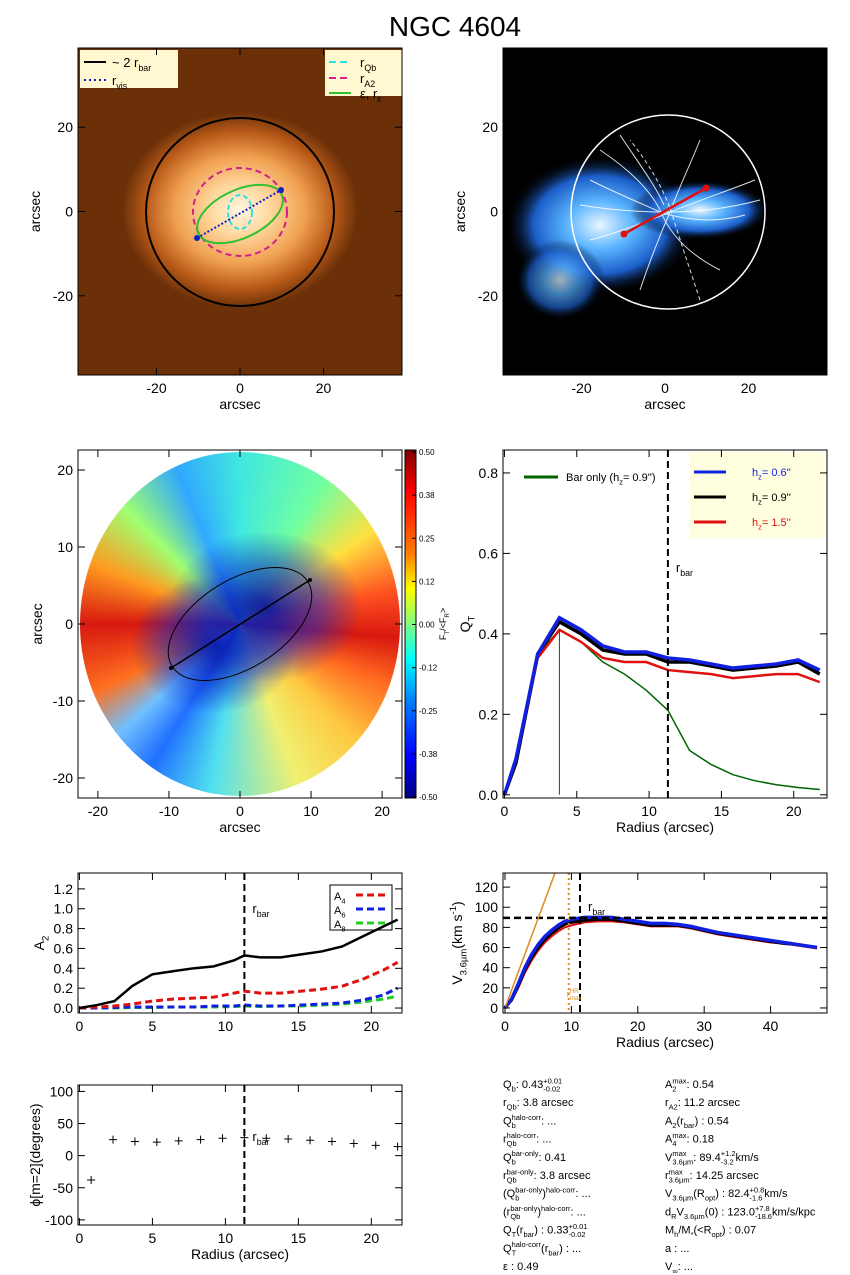  I want to click on label-part: bar-only, so click(523, 1208).